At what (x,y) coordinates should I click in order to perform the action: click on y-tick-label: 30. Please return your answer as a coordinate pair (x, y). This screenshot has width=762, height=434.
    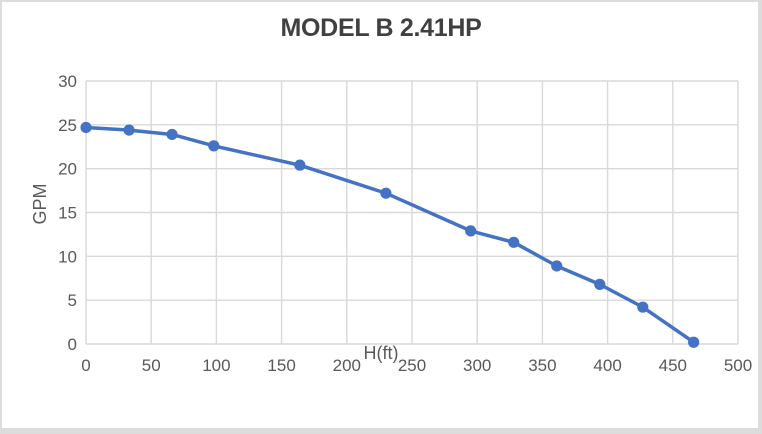
    Looking at the image, I should click on (67, 81).